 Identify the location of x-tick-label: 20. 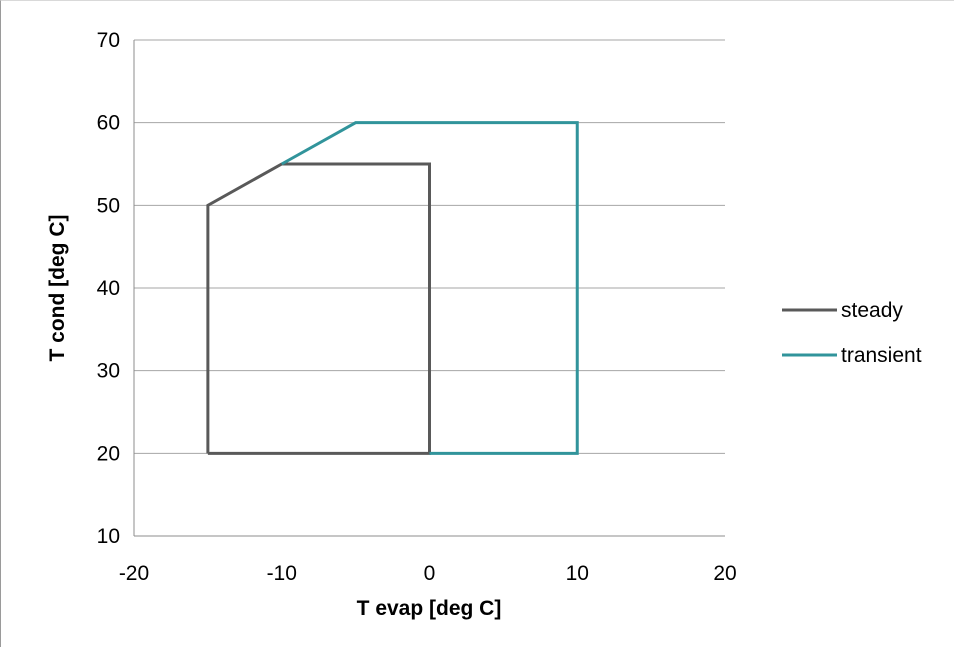
(724, 573).